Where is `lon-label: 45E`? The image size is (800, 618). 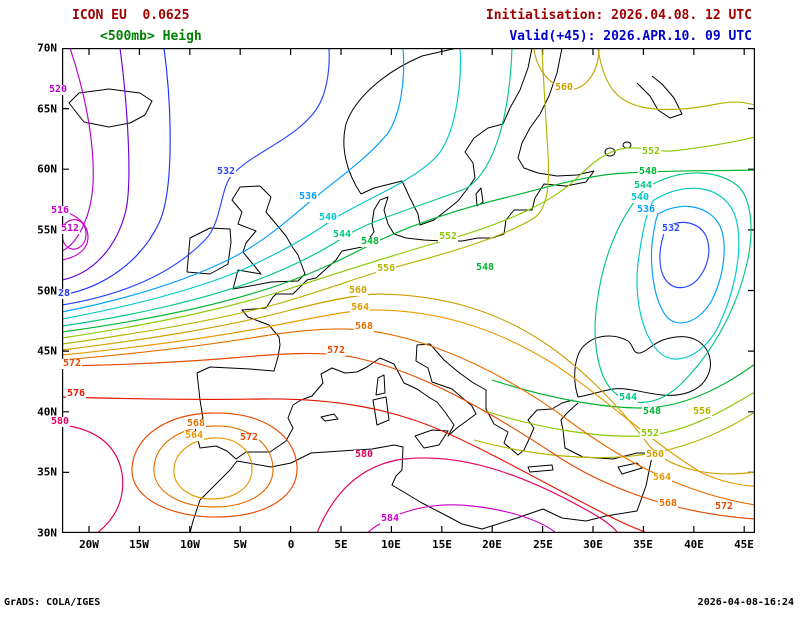
lon-label: 45E is located at coordinates (744, 544).